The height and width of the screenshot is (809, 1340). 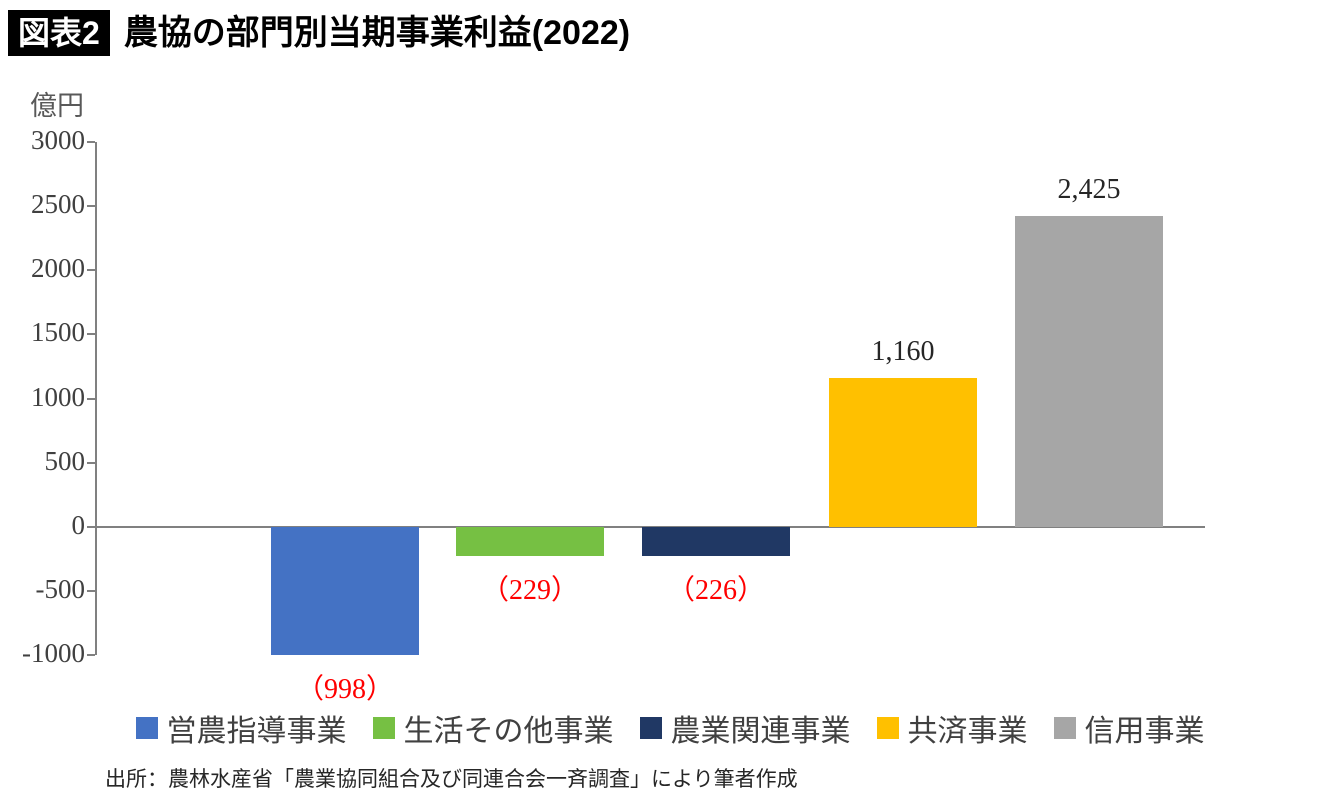 I want to click on legend-item: 農業関連事業, so click(x=745, y=728).